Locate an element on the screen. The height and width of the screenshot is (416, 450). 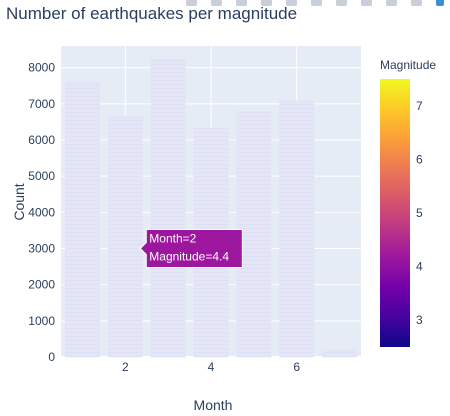
y-tick-label: 4000 is located at coordinates (41, 212).